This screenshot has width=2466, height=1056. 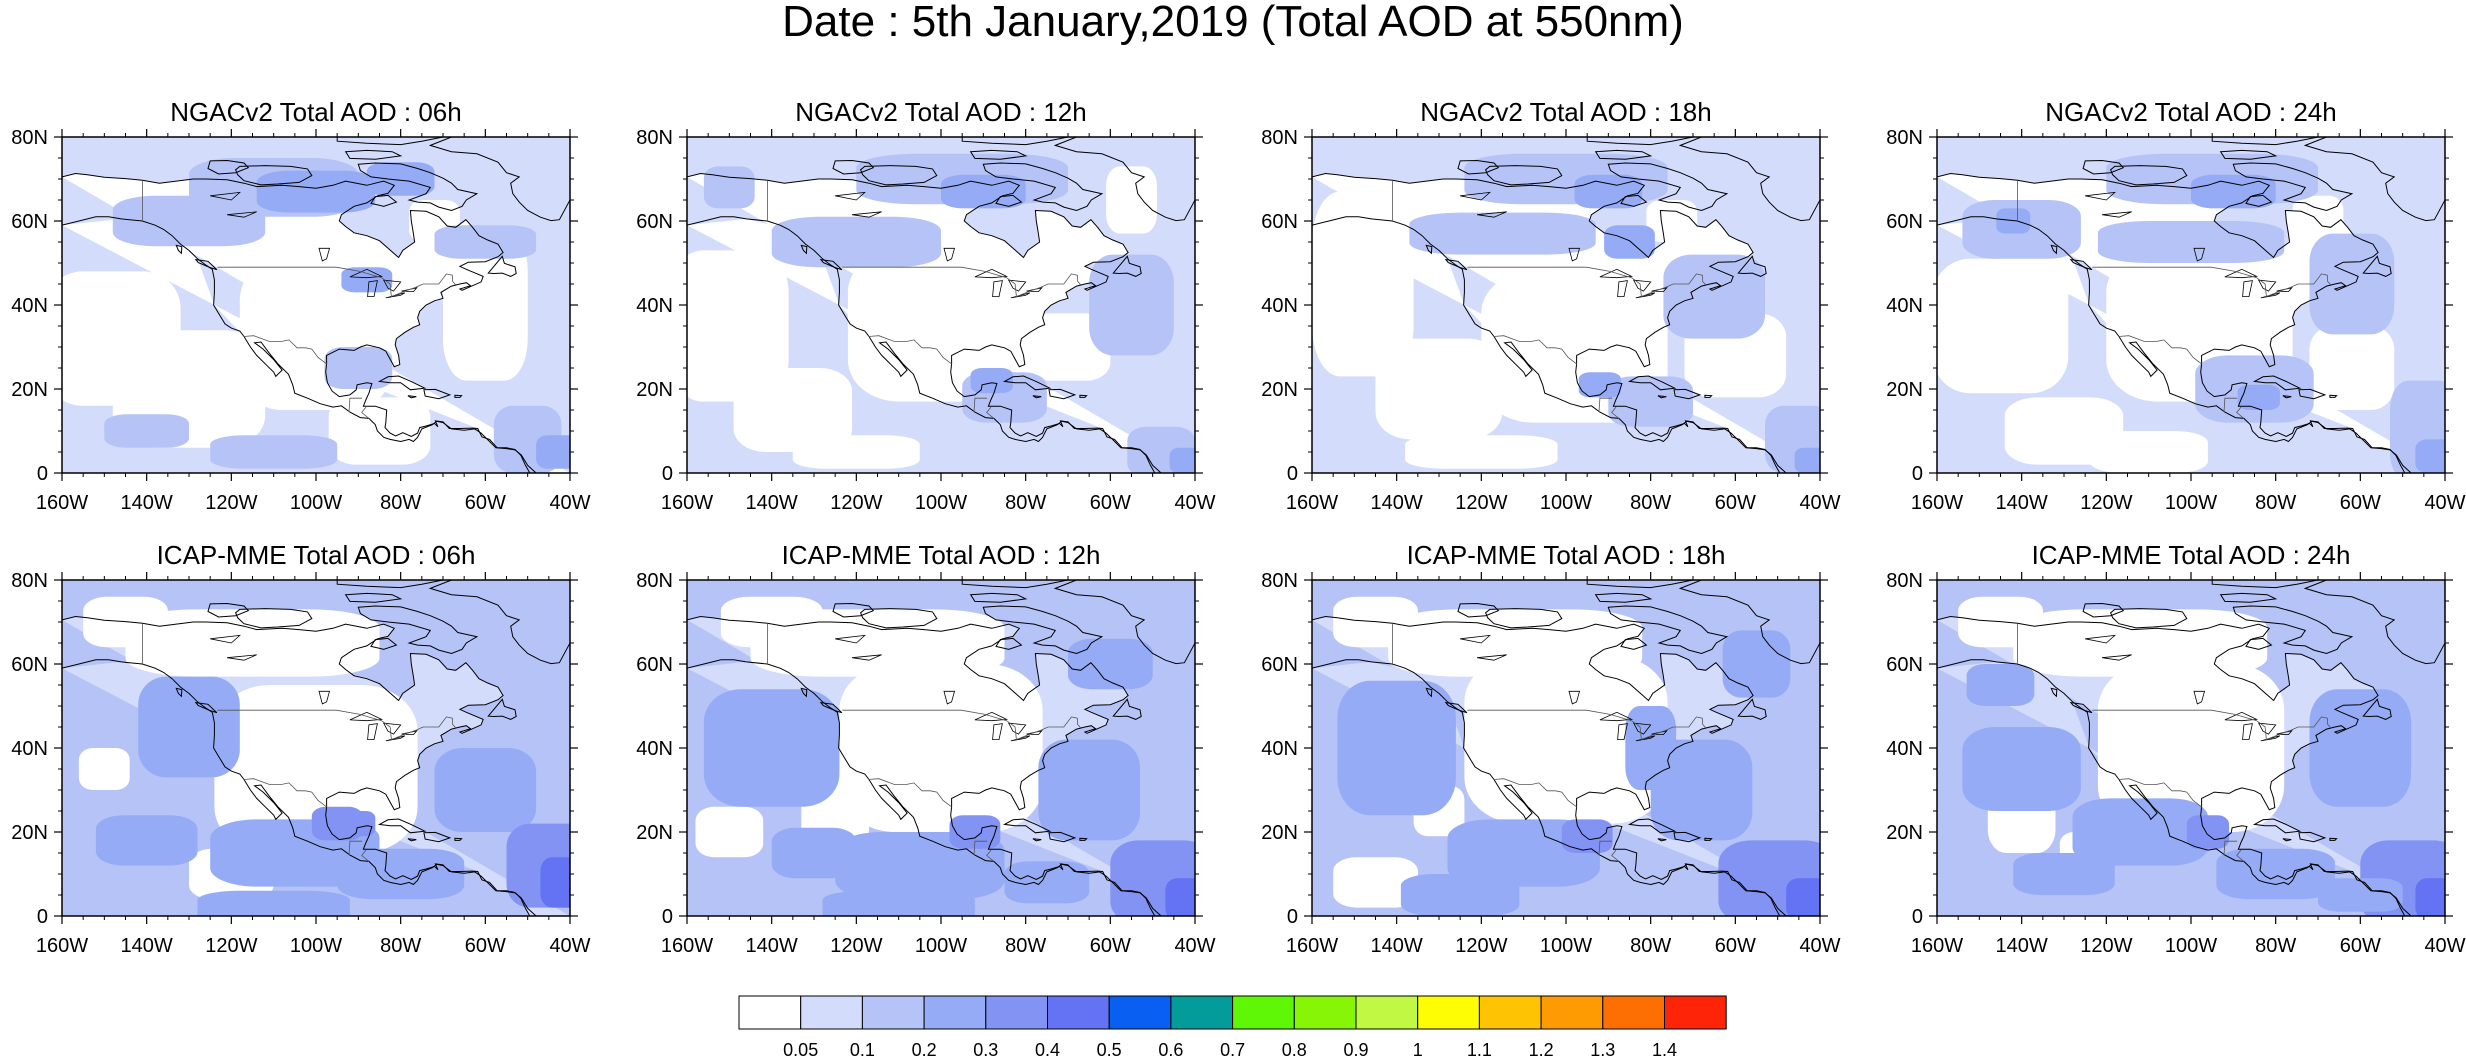 I want to click on colorbar-label: 0.3, so click(x=985, y=1048).